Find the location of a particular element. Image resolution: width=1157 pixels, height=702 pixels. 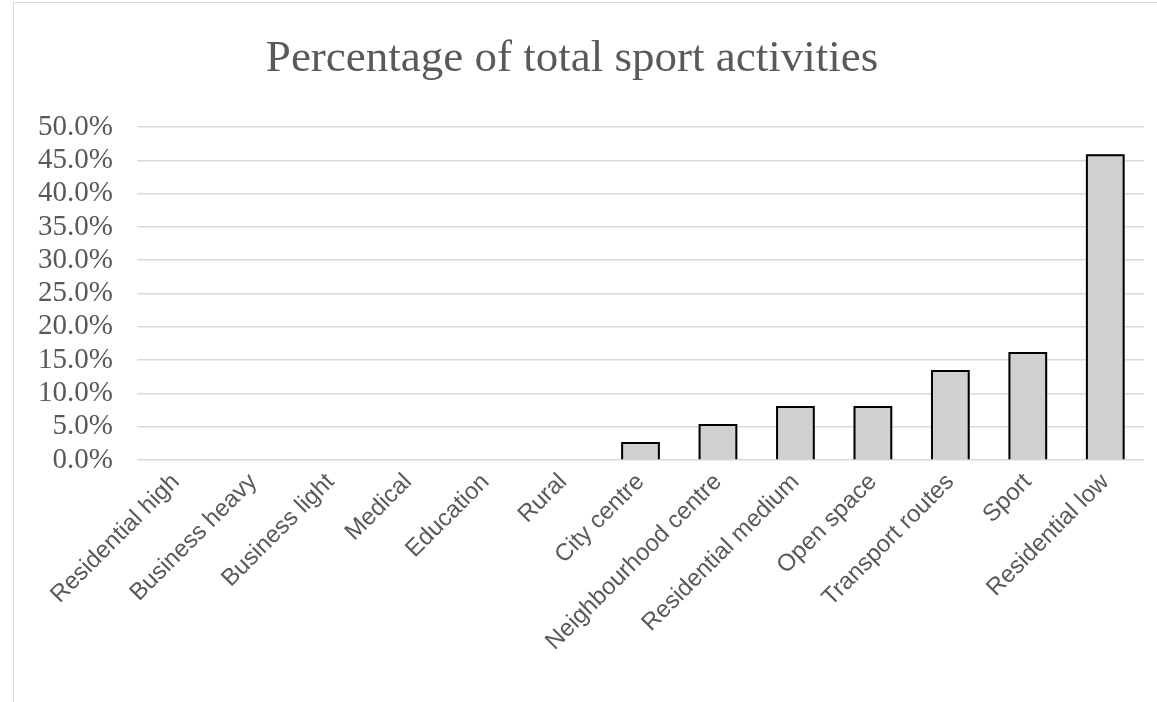

y-tick-label: 15.0% is located at coordinates (75, 357).